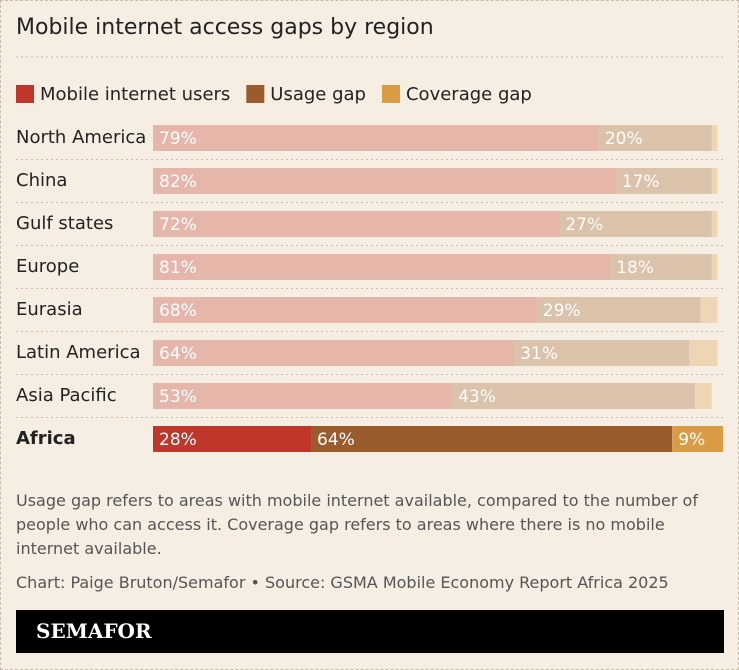  I want to click on value-label: 9%, so click(691, 440).